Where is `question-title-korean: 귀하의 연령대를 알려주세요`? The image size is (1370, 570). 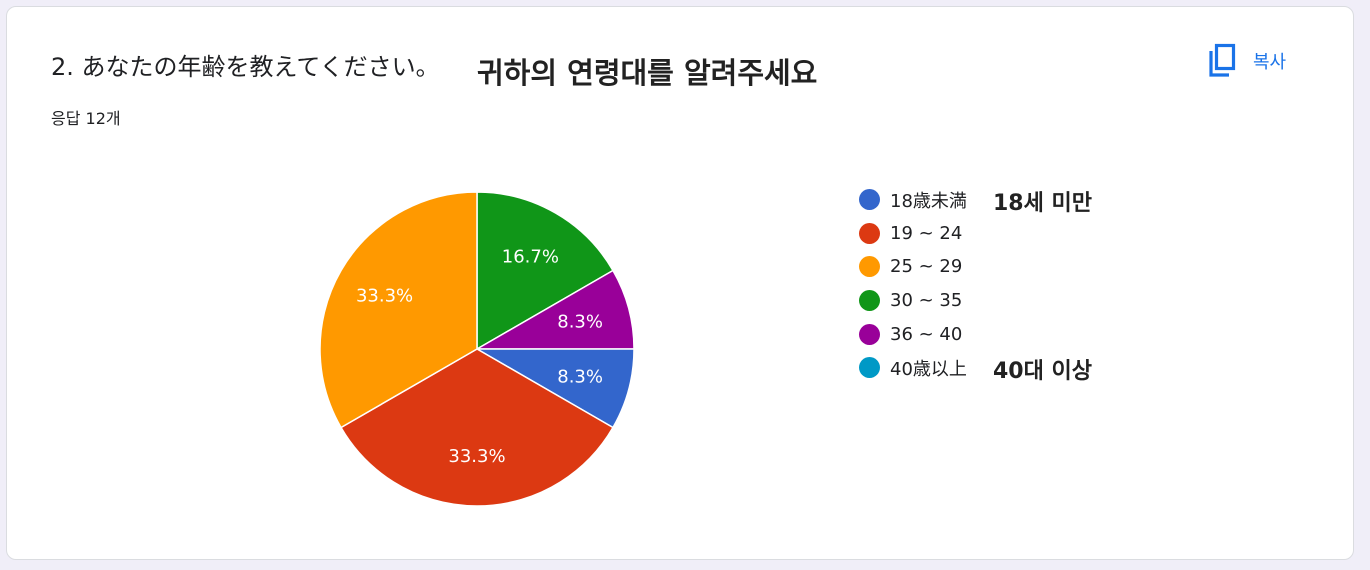 question-title-korean: 귀하의 연령대를 알려주세요 is located at coordinates (647, 73).